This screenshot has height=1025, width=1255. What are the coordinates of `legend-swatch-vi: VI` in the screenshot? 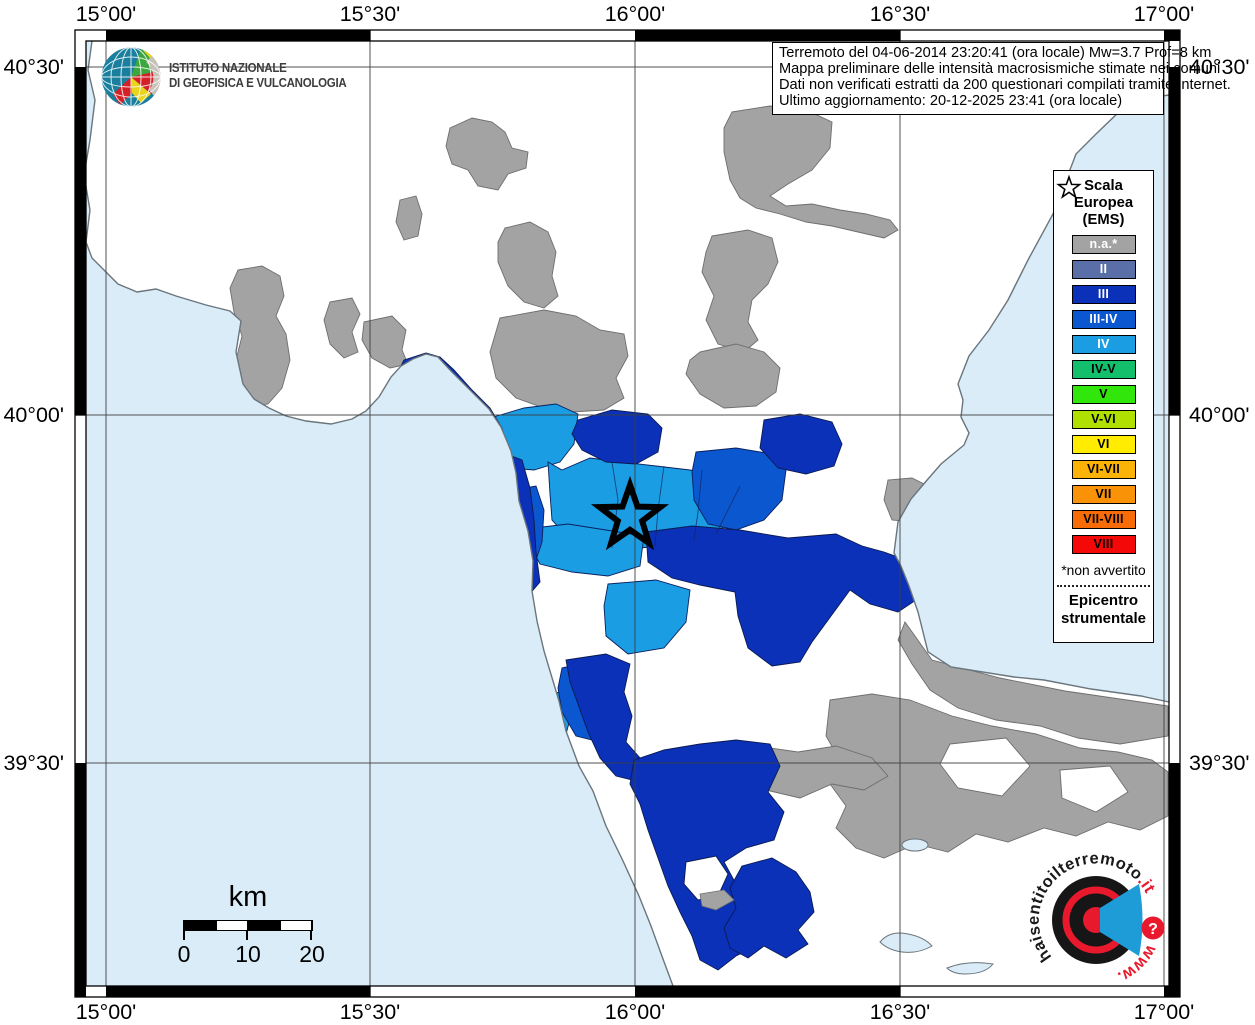 It's located at (1103, 444).